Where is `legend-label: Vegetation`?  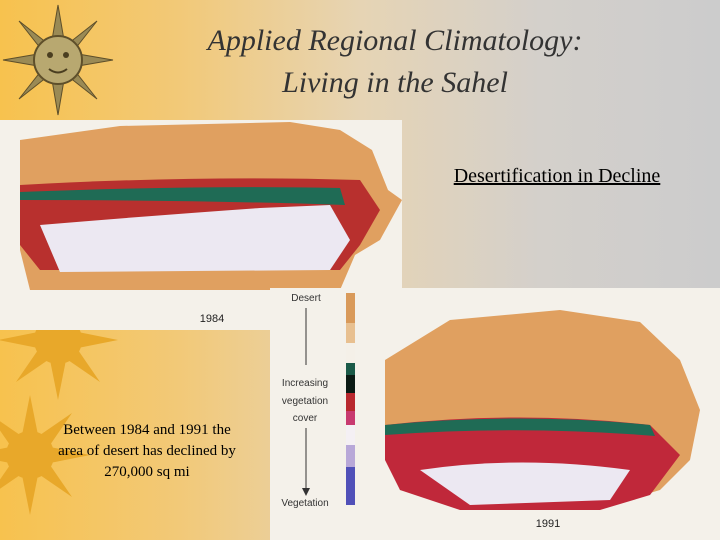
legend-label: Vegetation is located at coordinates (304, 503).